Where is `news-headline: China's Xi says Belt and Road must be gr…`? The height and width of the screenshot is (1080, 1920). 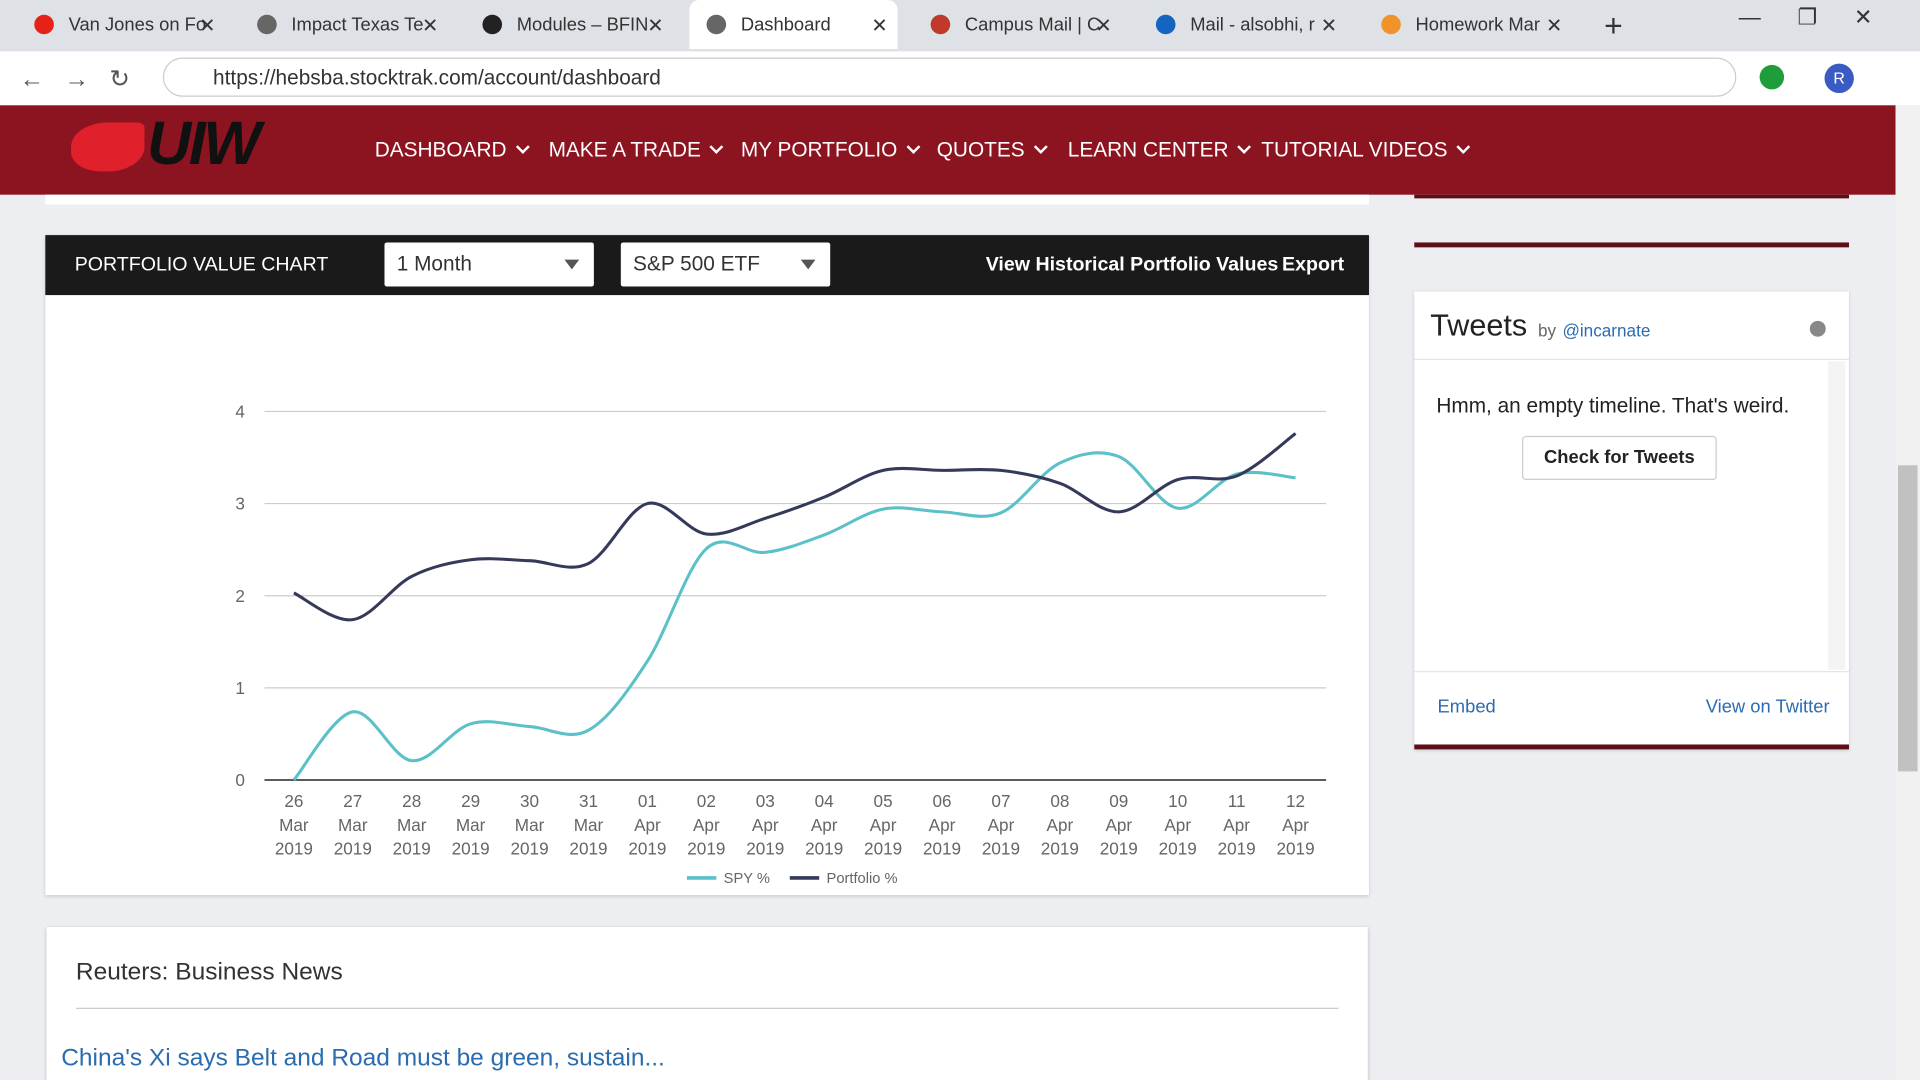 news-headline: China's Xi says Belt and Road must be gr… is located at coordinates (363, 1058).